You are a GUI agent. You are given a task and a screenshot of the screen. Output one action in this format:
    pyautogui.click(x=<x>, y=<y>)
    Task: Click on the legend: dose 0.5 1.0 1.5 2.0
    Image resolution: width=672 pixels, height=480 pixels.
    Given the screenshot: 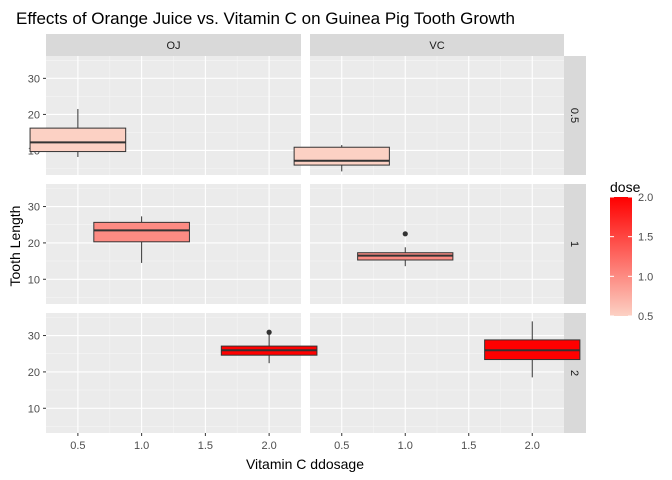 What is the action you would take?
    pyautogui.click(x=631, y=251)
    